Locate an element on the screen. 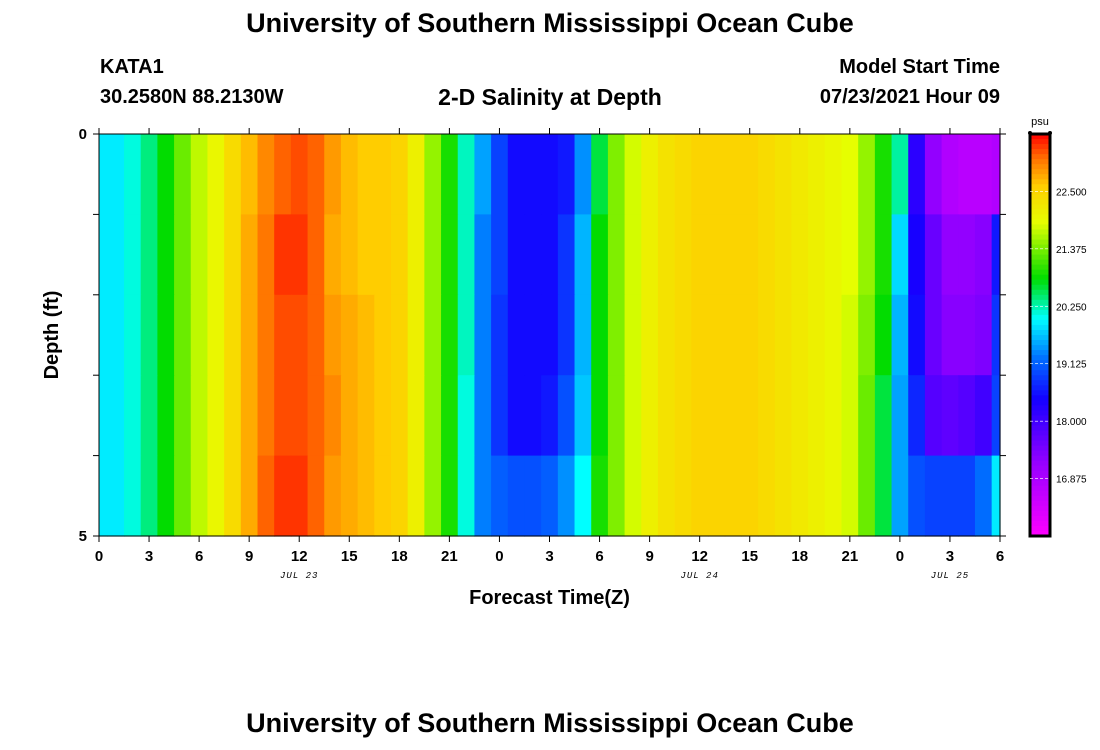 The width and height of the screenshot is (1100, 750). colorbar-tick-label: 16.875 is located at coordinates (1071, 480).